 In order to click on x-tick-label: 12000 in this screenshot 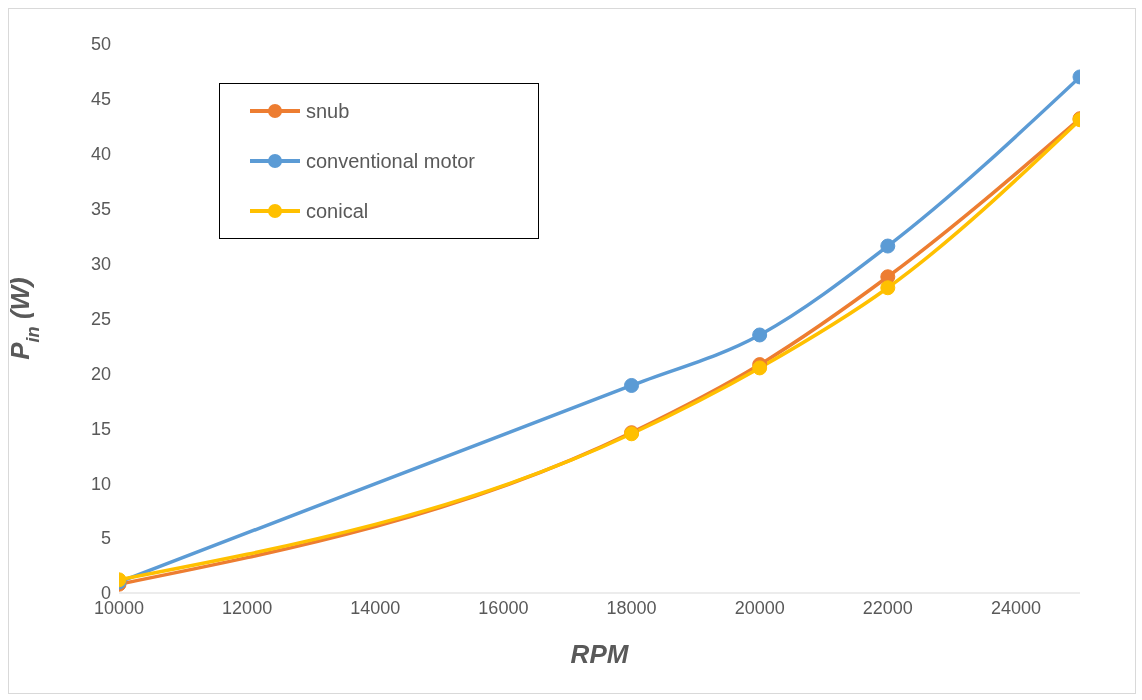, I will do `click(247, 607)`.